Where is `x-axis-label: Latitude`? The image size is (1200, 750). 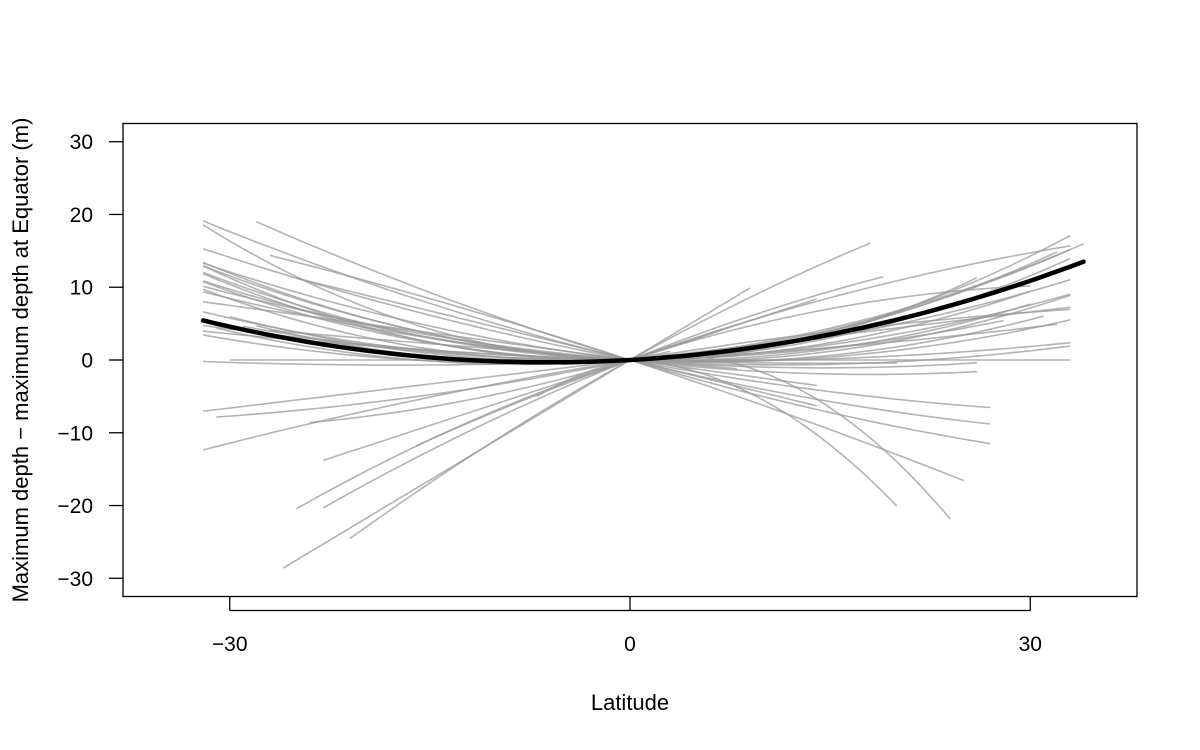 x-axis-label: Latitude is located at coordinates (630, 702).